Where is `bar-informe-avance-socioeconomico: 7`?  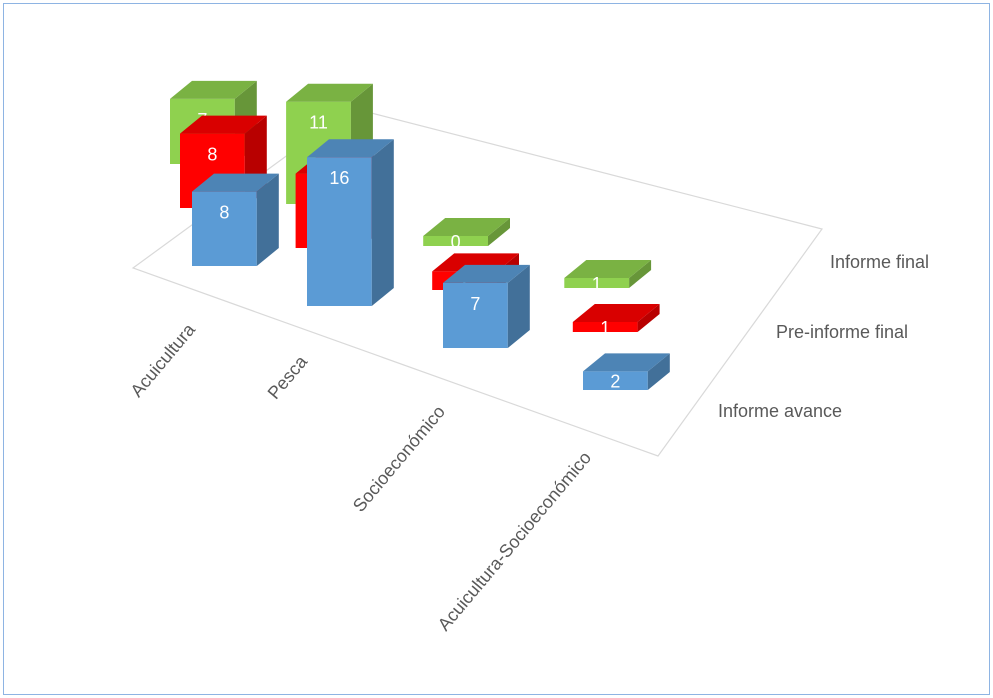 bar-informe-avance-socioeconomico: 7 is located at coordinates (486, 306).